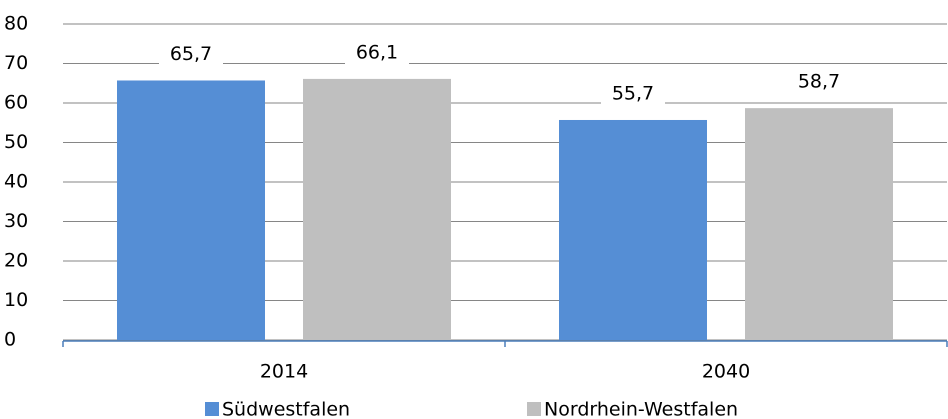  What do you see at coordinates (16, 24) in the screenshot?
I see `y-tick-label: 80` at bounding box center [16, 24].